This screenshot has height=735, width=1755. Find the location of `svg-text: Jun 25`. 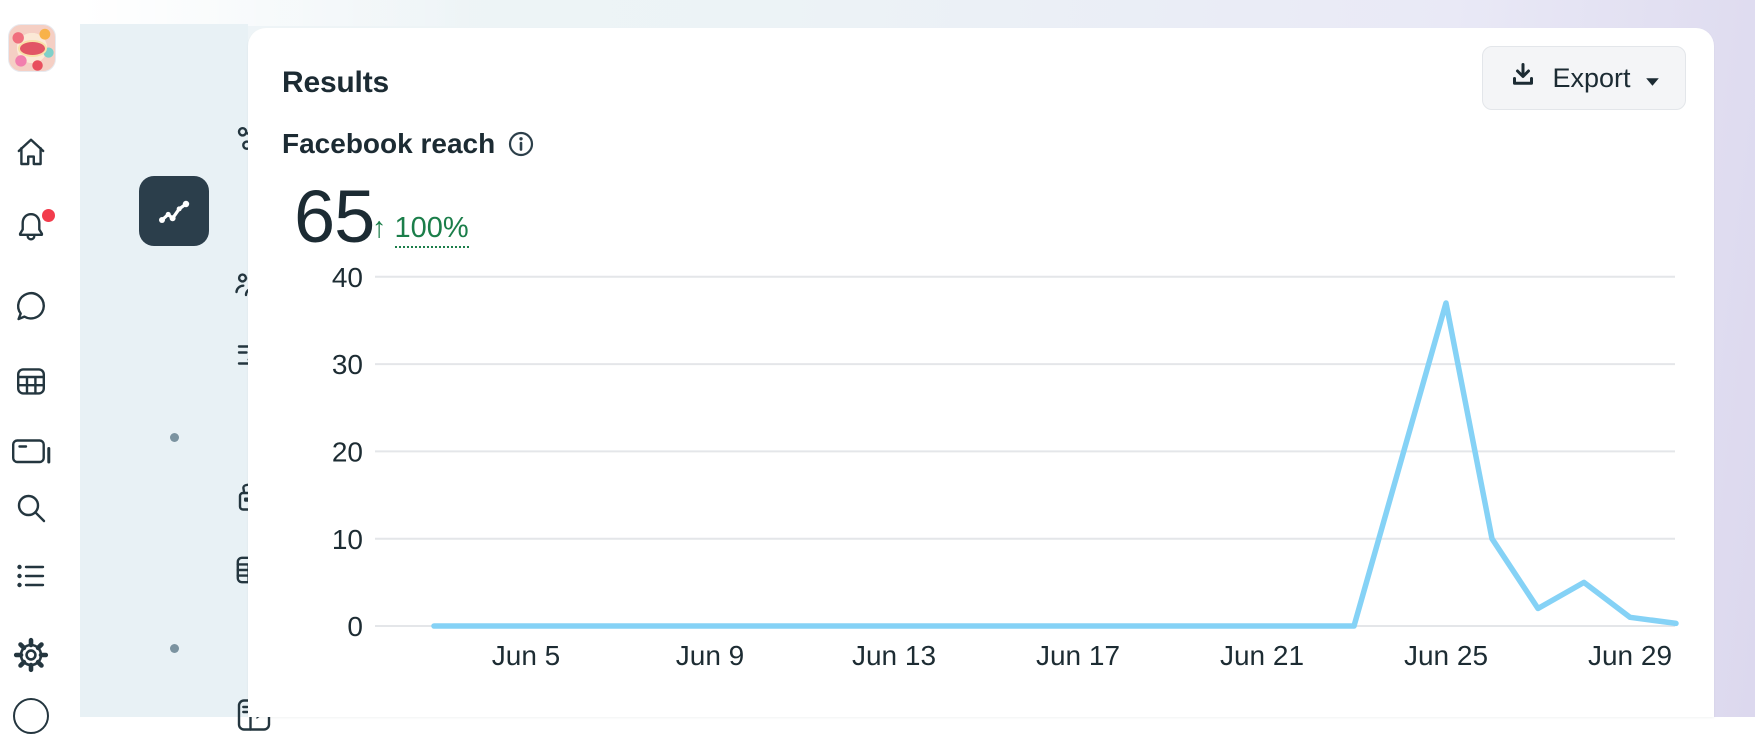

svg-text: Jun 25 is located at coordinates (1446, 655).